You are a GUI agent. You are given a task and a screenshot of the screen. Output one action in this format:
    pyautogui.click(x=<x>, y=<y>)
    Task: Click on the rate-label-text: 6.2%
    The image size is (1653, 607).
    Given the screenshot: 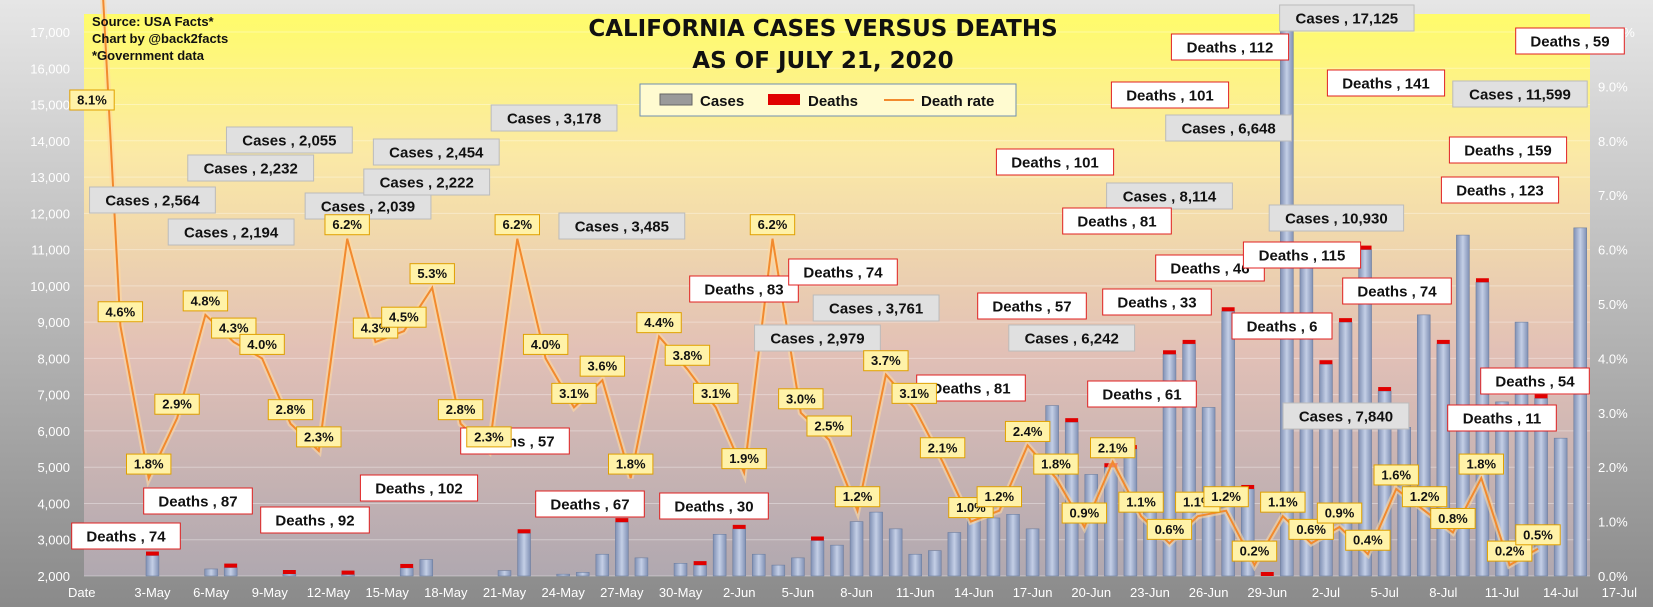 What is the action you would take?
    pyautogui.click(x=347, y=224)
    